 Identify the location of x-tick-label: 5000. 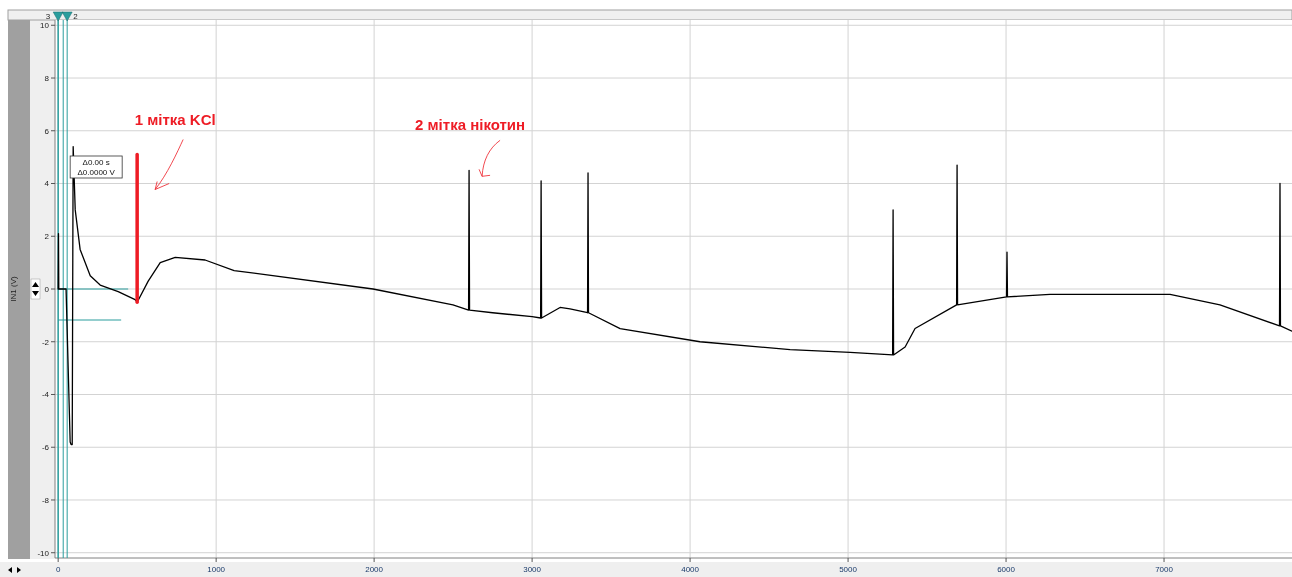
(848, 569).